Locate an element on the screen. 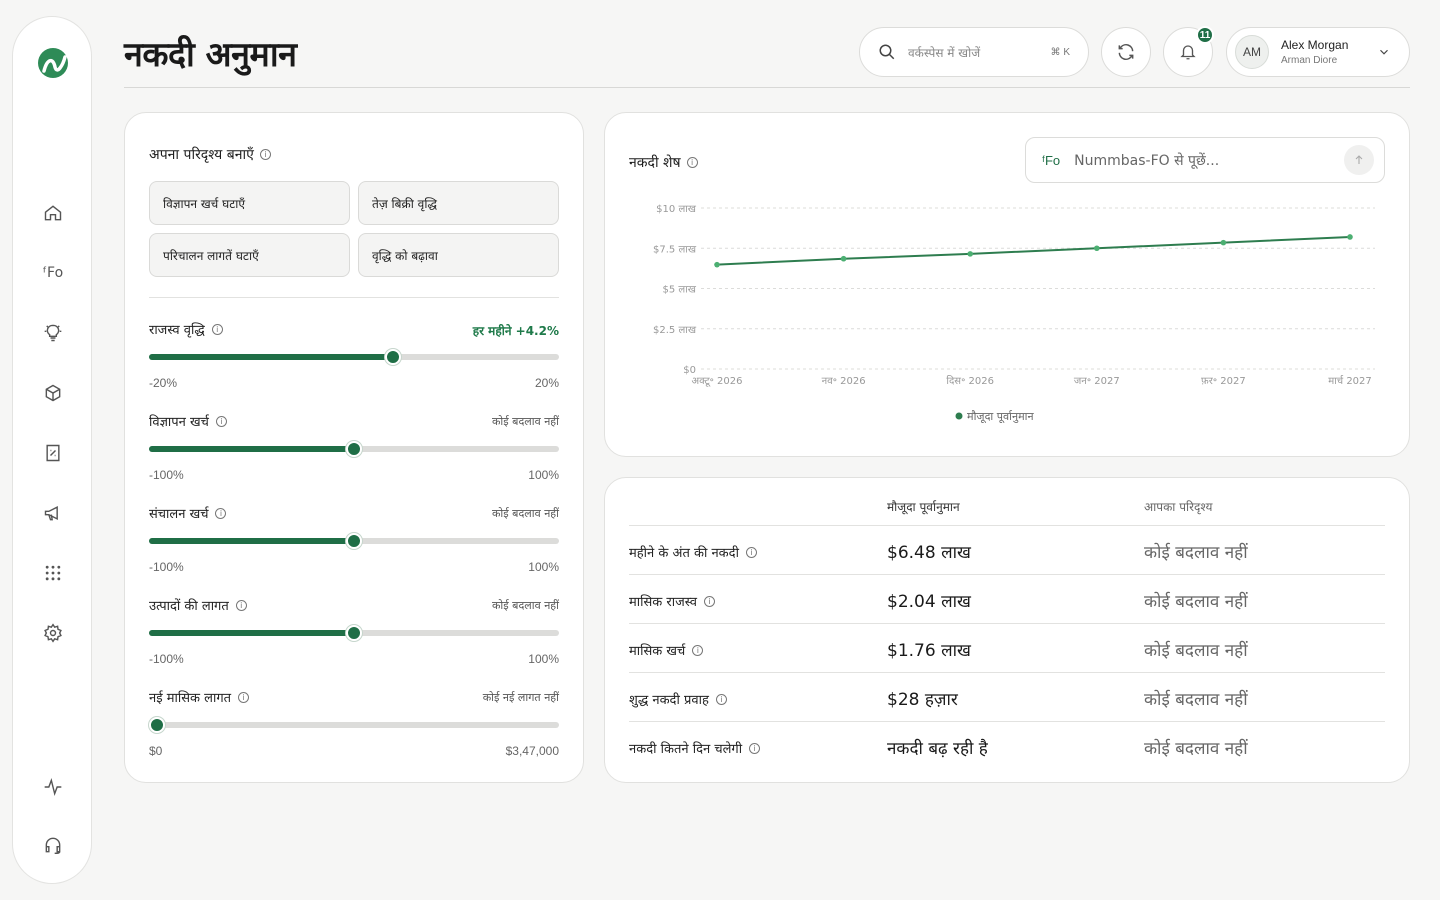 The width and height of the screenshot is (1440, 900). nav-home is located at coordinates (53, 213).